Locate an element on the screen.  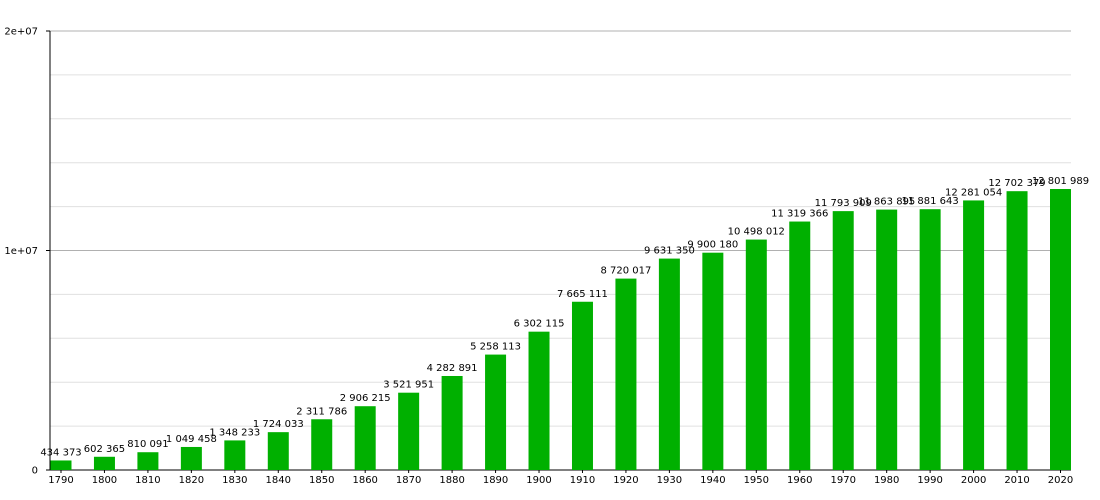
bar-value-label: 5 258 113 is located at coordinates (495, 347).